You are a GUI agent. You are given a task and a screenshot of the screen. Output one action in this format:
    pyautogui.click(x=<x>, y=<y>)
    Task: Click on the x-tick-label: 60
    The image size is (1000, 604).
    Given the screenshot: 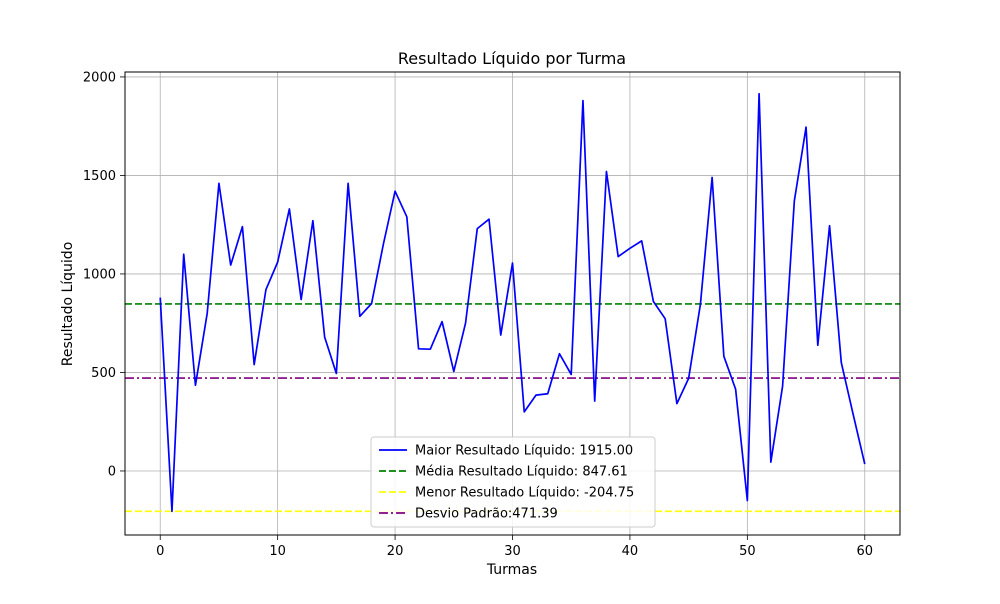 What is the action you would take?
    pyautogui.click(x=864, y=551)
    